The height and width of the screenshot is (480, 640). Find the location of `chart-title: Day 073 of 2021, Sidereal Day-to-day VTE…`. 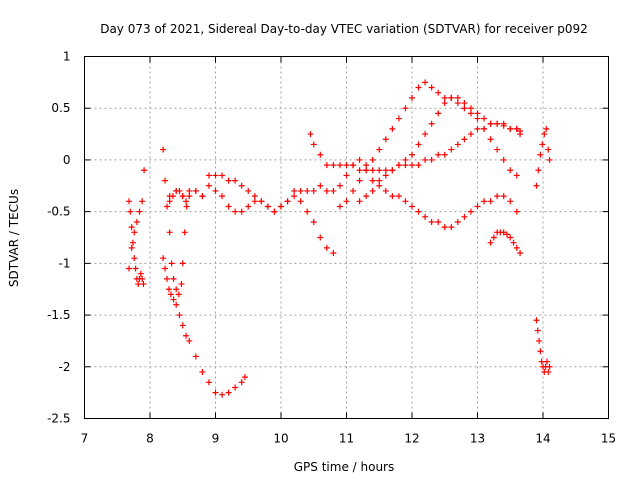

chart-title: Day 073 of 2021, Sidereal Day-to-day VTE… is located at coordinates (344, 29).